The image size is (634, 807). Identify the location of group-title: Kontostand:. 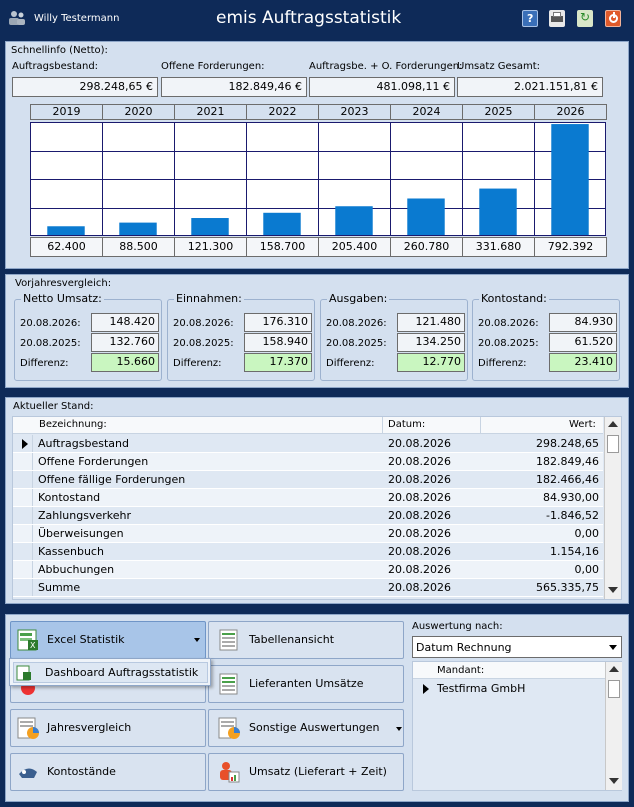
(514, 298).